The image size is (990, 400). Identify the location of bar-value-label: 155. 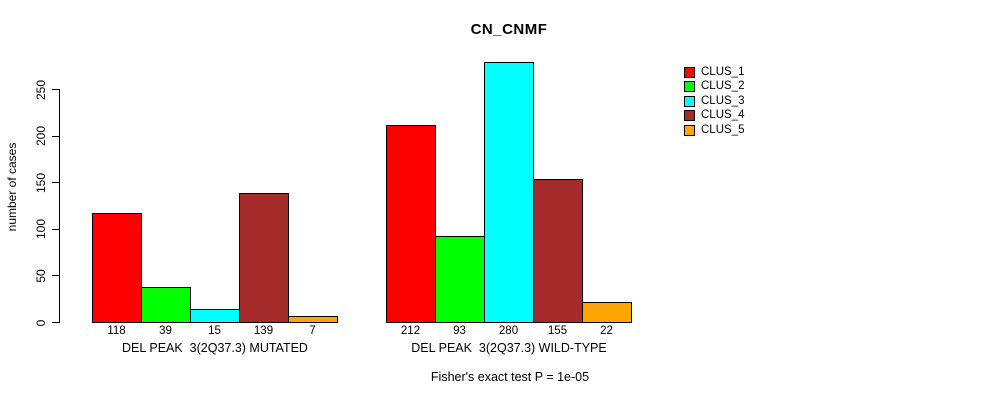
(557, 331).